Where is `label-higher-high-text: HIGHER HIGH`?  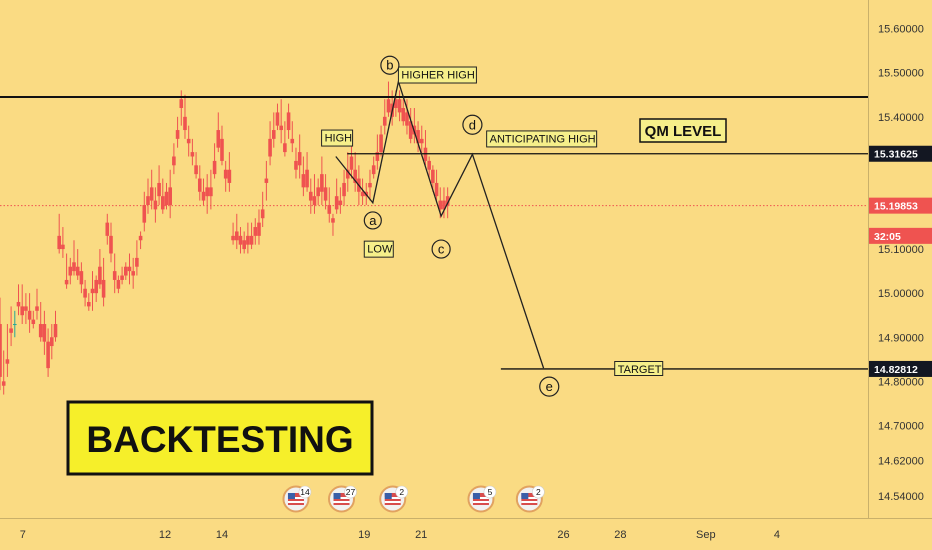
label-higher-high-text: HIGHER HIGH is located at coordinates (437, 76).